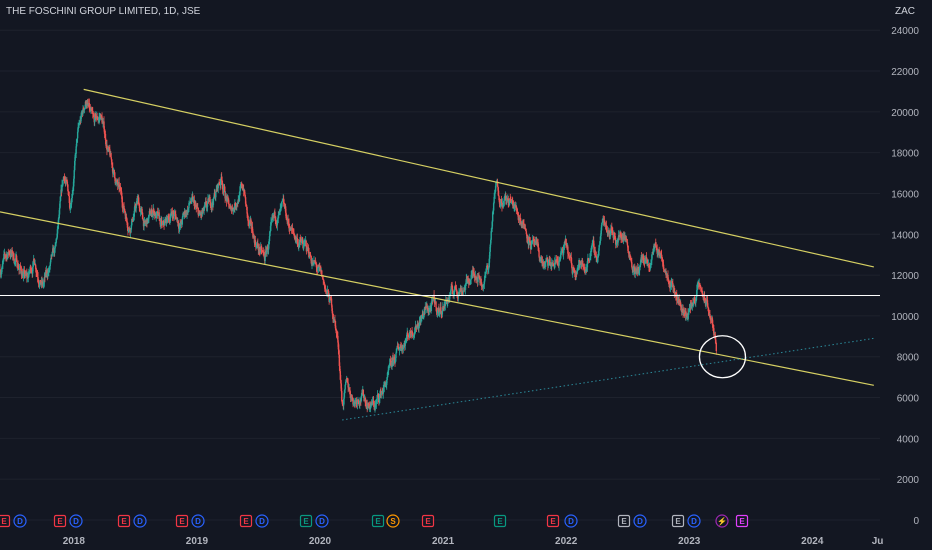 The height and width of the screenshot is (550, 932). I want to click on x-tick-label-3: 2021, so click(443, 541).